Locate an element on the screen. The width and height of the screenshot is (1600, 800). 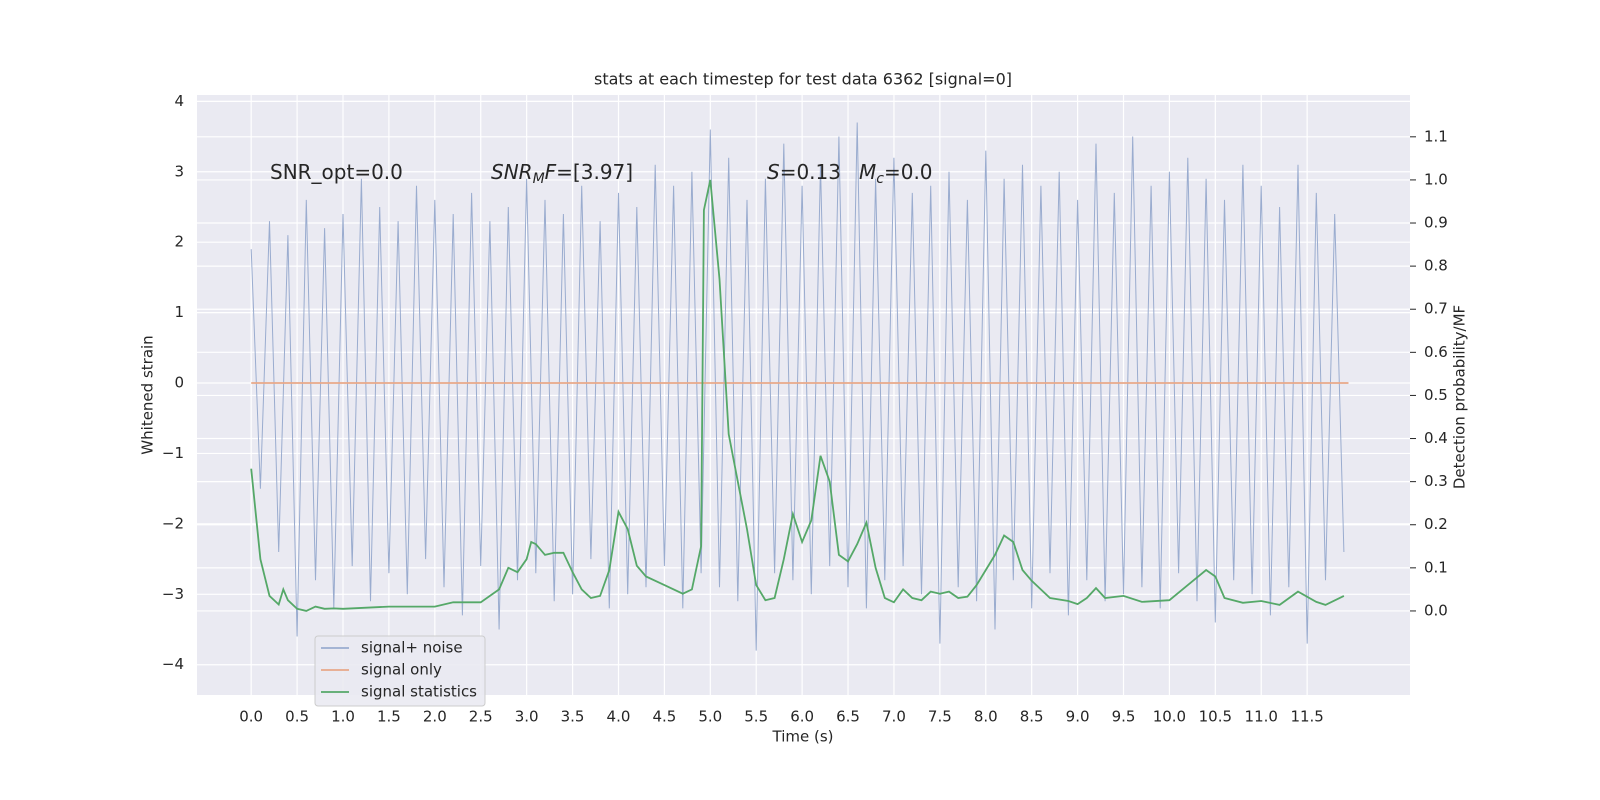
x-tick-label: 10.0 is located at coordinates (1169, 717).